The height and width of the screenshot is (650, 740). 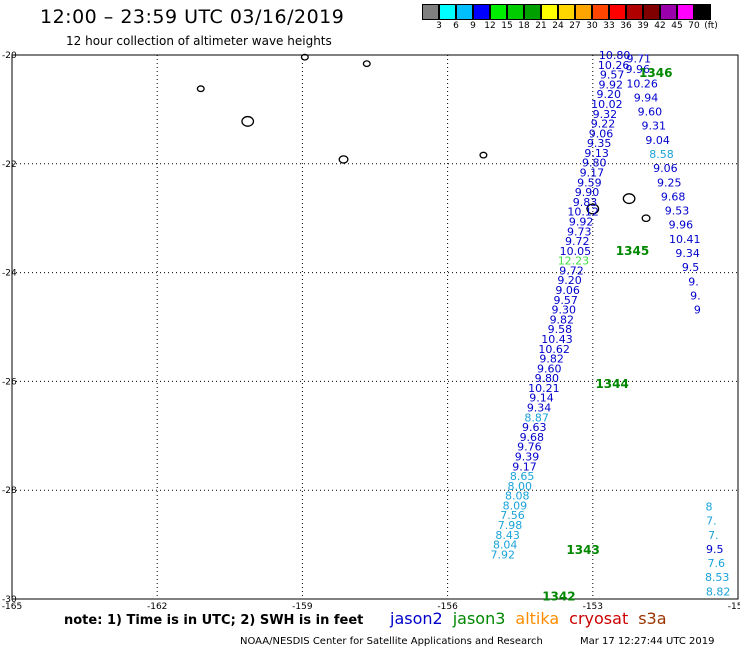 What do you see at coordinates (612, 75) in the screenshot?
I see `wave-height-value: 9.57` at bounding box center [612, 75].